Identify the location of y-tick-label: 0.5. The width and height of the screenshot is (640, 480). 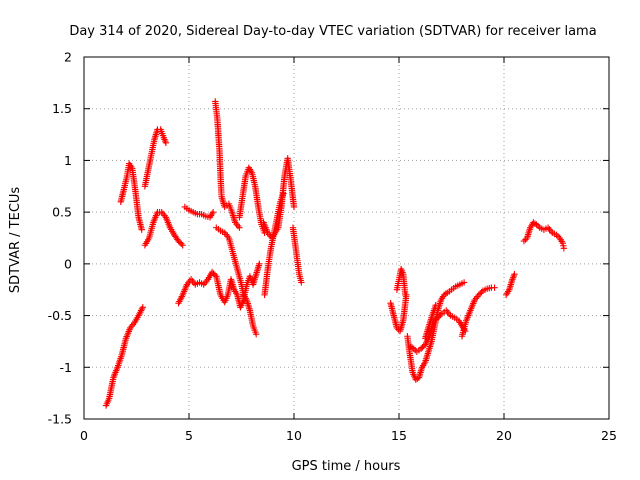
(62, 212).